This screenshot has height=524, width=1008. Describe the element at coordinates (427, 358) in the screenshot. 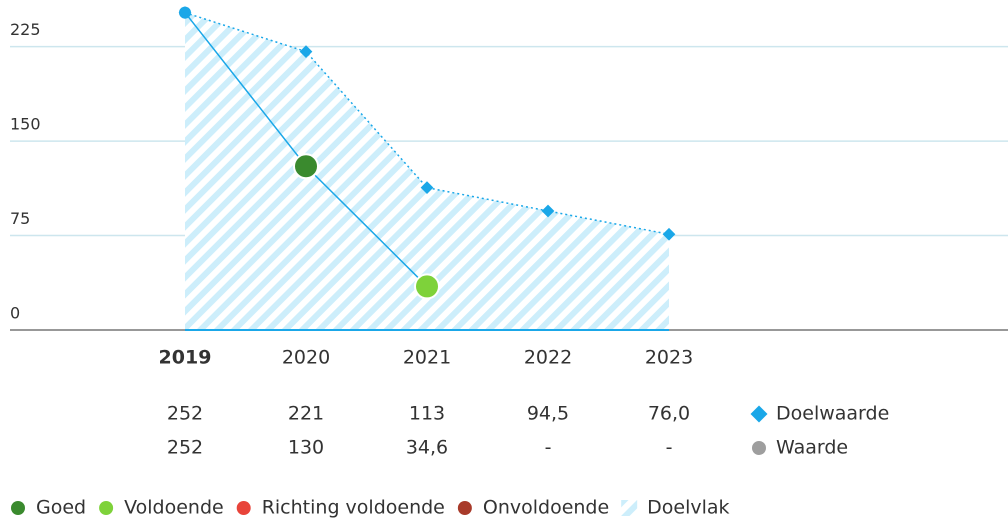

I see `x-tick-label: 2021` at that location.